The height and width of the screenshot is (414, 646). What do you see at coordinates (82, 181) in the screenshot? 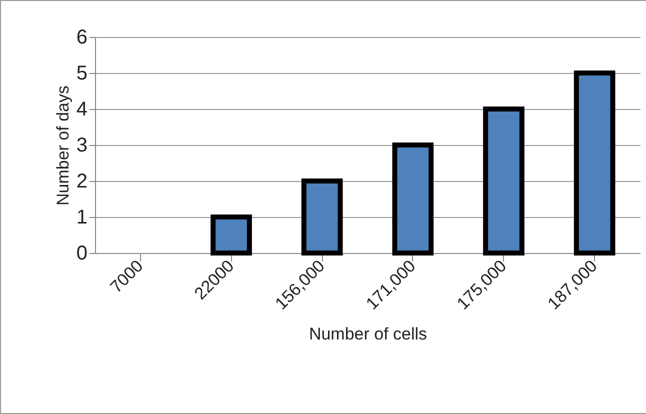
I see `y-tick-label: 2` at bounding box center [82, 181].